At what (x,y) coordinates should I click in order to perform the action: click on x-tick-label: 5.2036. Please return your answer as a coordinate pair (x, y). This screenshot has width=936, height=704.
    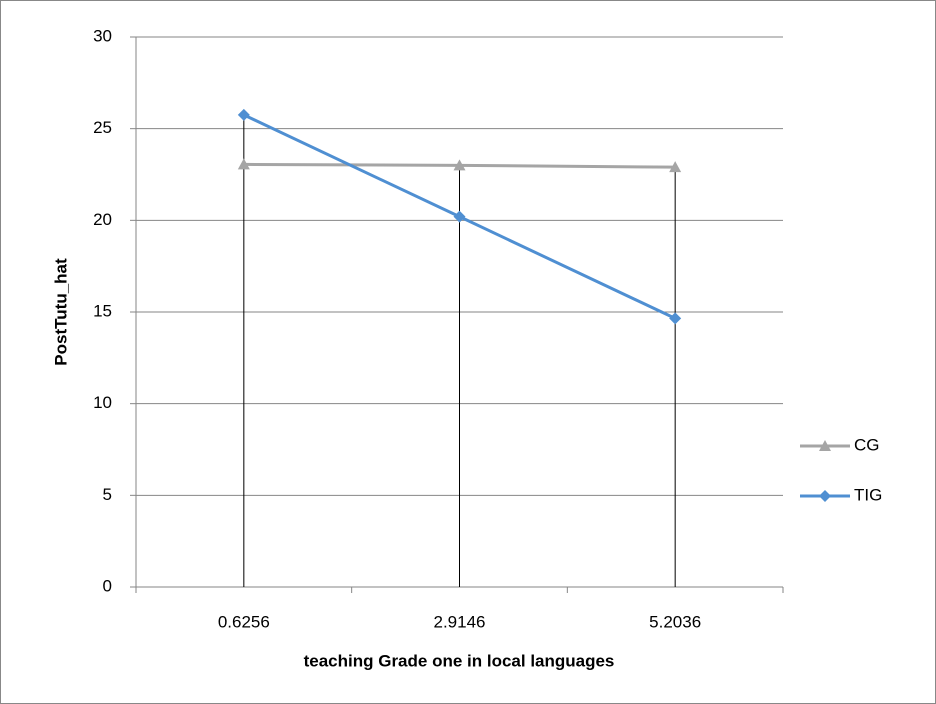
    Looking at the image, I should click on (675, 621).